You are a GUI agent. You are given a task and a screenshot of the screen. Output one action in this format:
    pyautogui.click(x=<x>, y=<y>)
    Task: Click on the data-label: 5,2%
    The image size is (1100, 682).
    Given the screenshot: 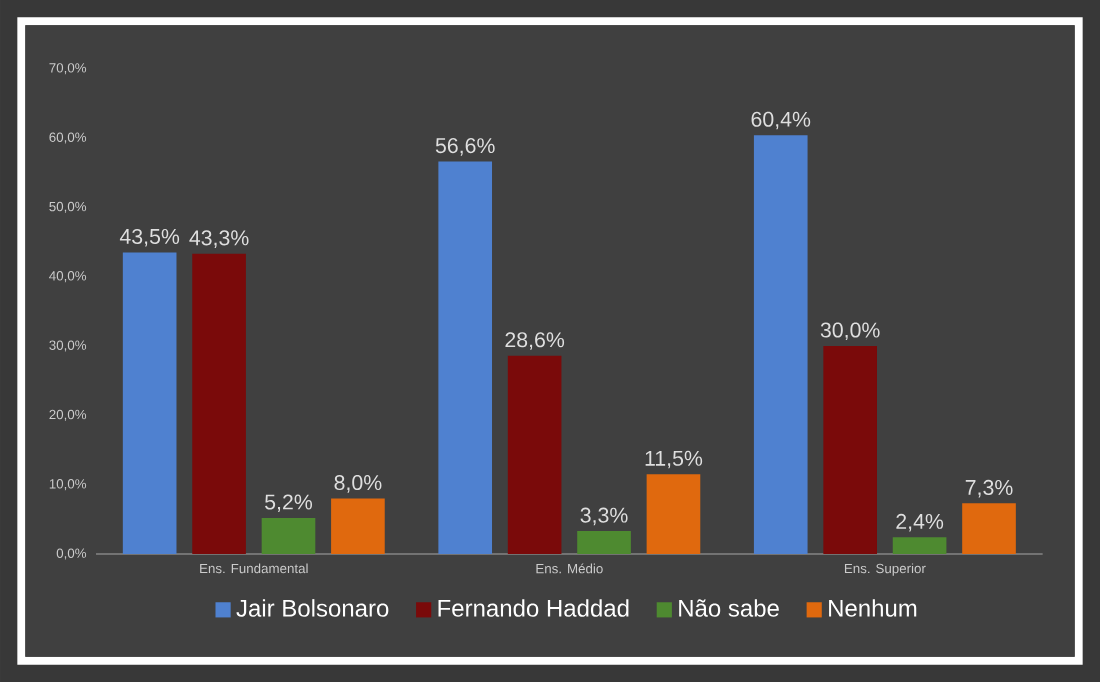 What is the action you would take?
    pyautogui.click(x=289, y=503)
    